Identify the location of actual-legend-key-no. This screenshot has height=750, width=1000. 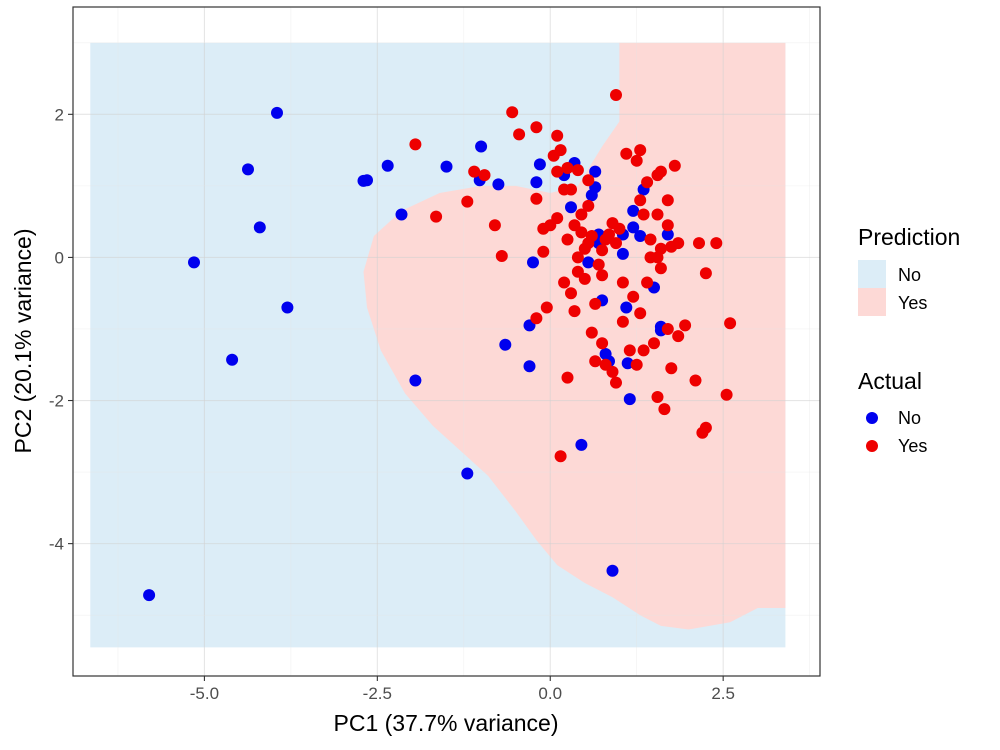
(872, 418).